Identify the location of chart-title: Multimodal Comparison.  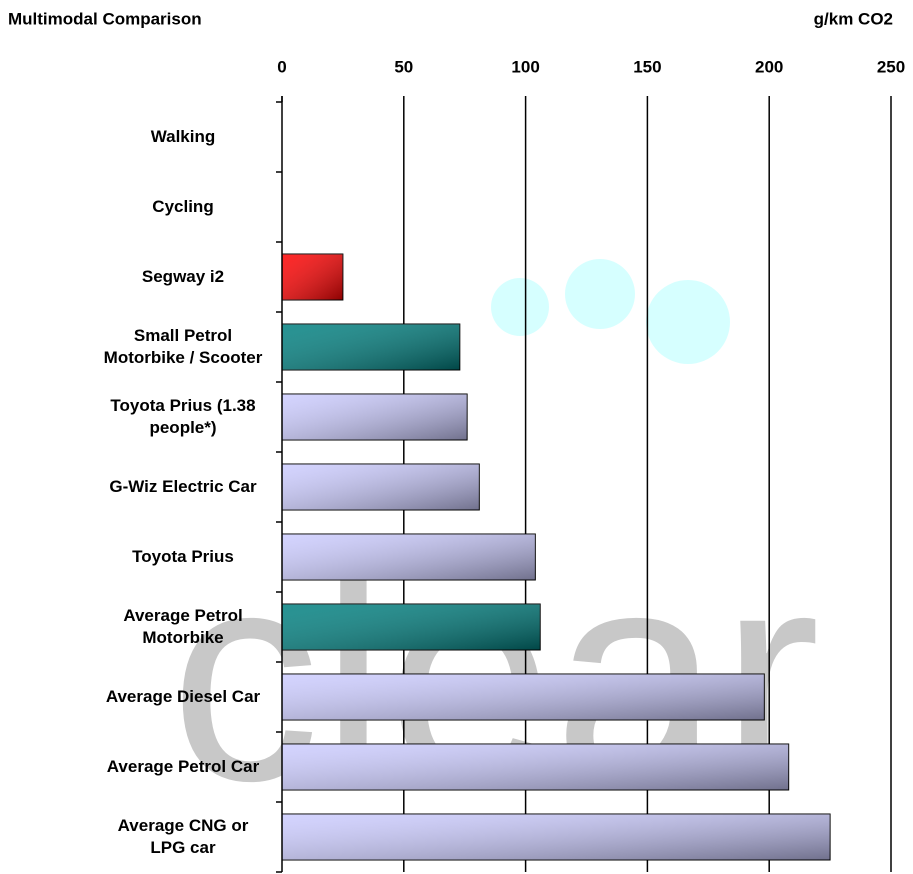
(105, 18).